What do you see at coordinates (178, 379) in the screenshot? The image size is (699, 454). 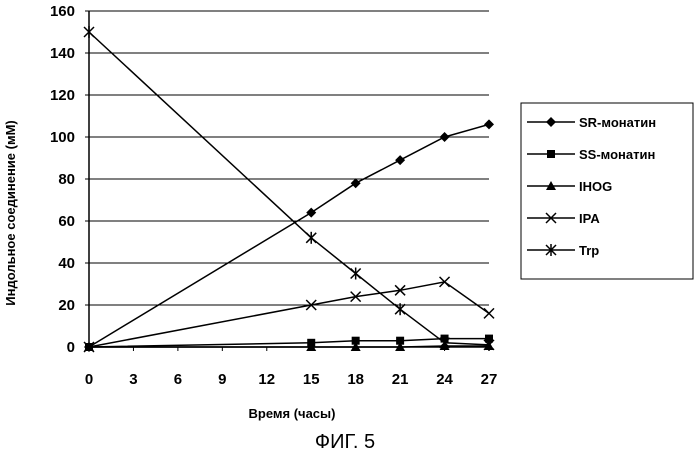 I see `x-tick-label: 6` at bounding box center [178, 379].